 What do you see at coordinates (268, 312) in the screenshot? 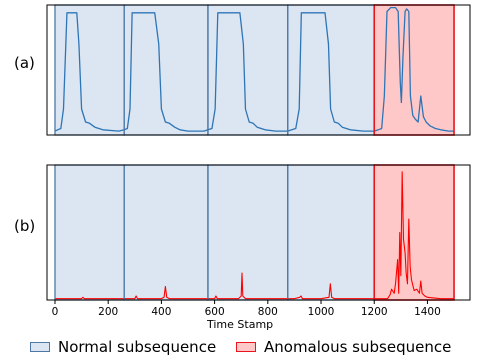
I see `panel-b-x-tick-label-4: 800` at bounding box center [268, 312].